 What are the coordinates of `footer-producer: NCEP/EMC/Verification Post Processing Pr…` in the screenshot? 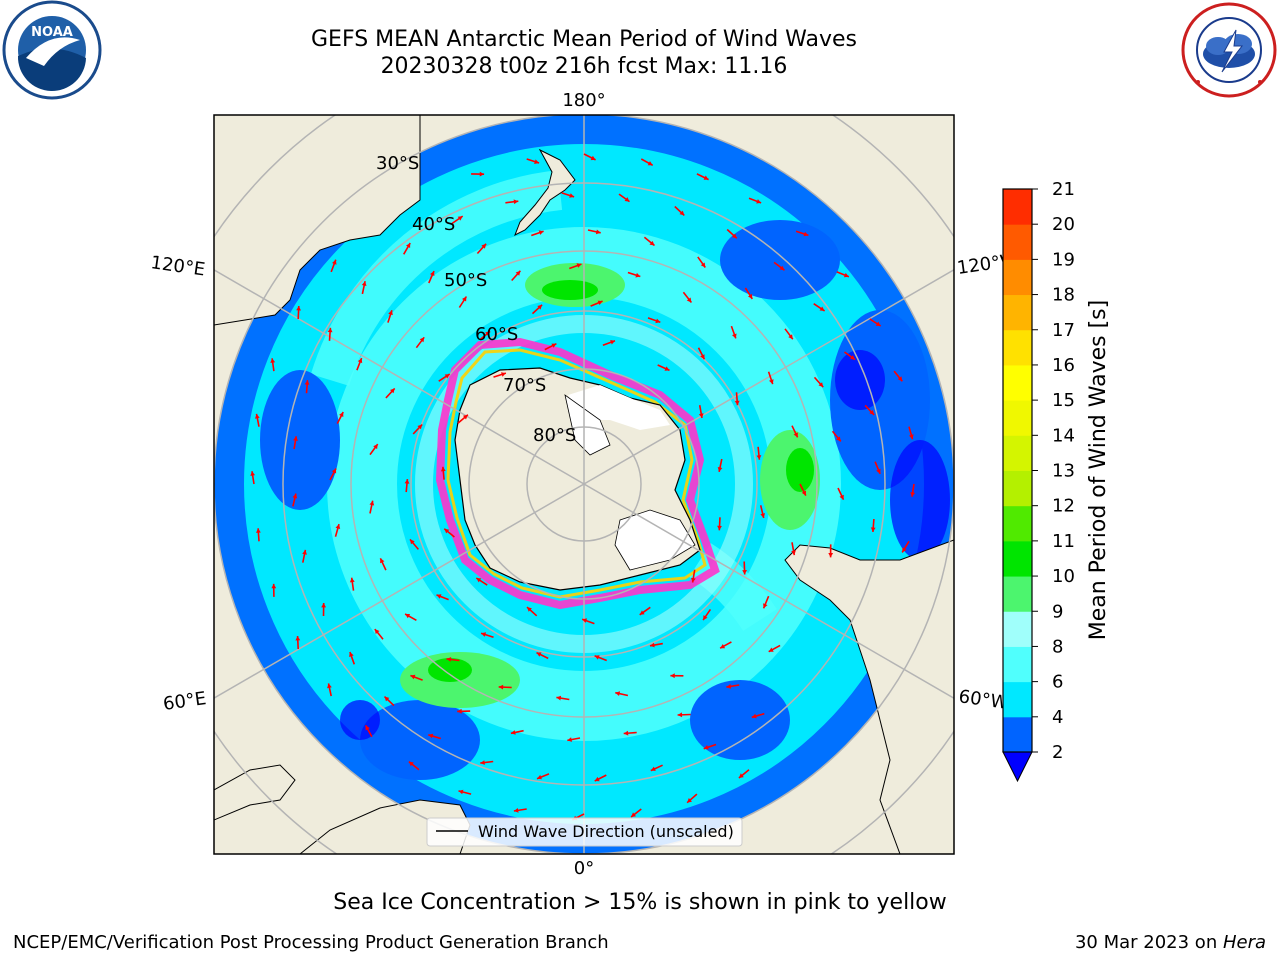 It's located at (311, 942).